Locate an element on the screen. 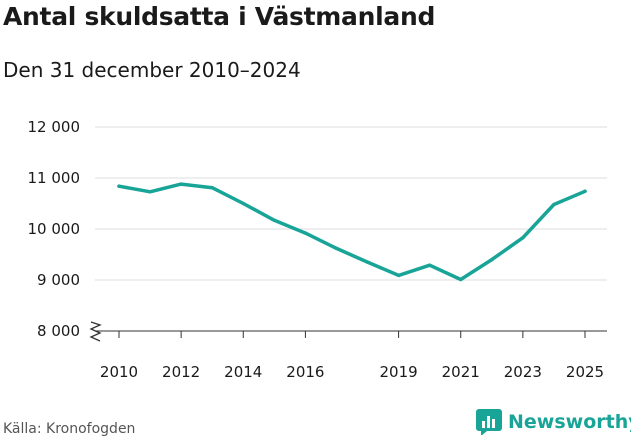 Image resolution: width=631 pixels, height=439 pixels. brand-name: Newsworthy is located at coordinates (569, 422).